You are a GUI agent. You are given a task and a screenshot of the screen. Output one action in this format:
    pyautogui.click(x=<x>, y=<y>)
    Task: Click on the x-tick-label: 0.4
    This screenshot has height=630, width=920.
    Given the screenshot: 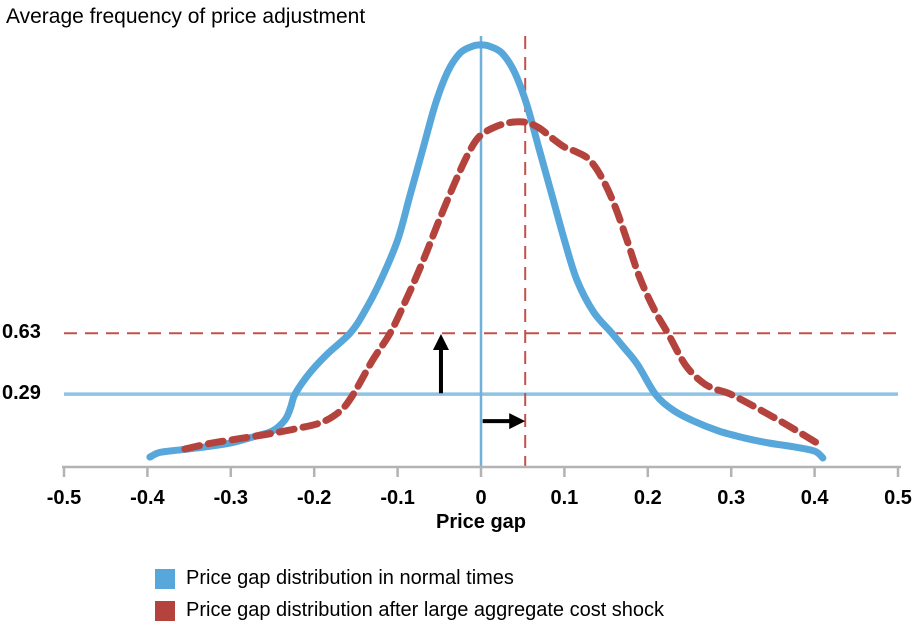 What is the action you would take?
    pyautogui.click(x=815, y=498)
    